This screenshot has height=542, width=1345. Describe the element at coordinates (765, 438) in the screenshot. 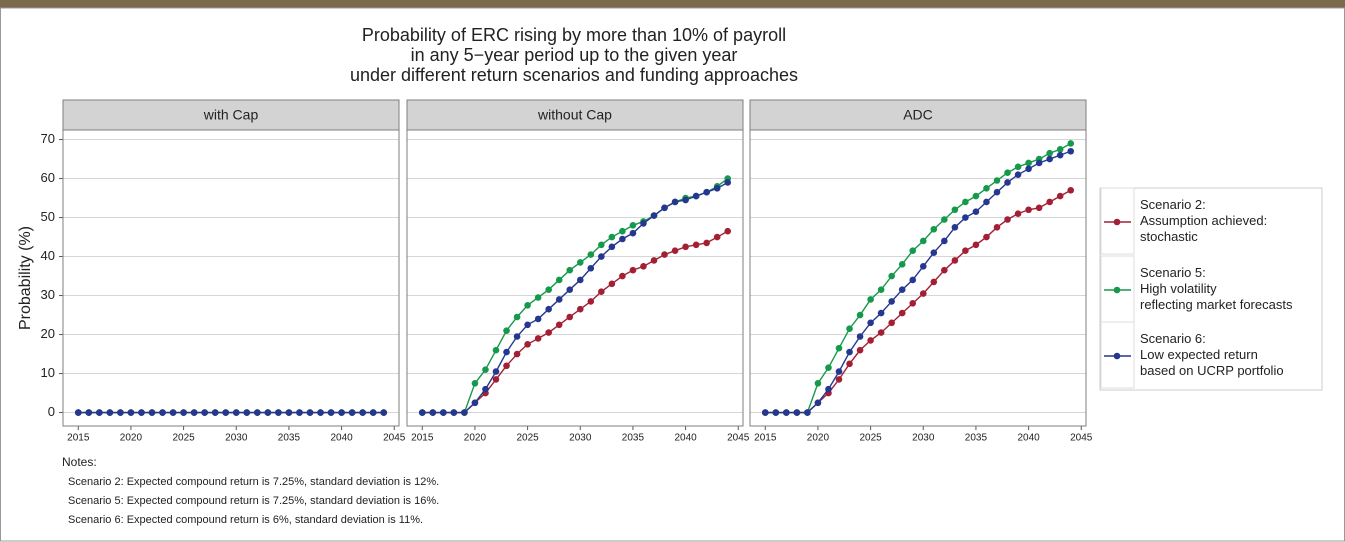

I see `x-tick-label: 2015` at that location.